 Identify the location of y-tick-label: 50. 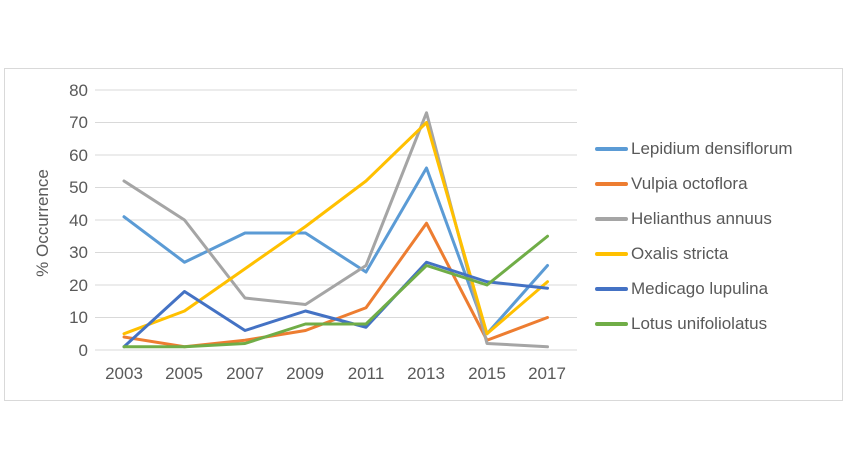
(78, 187).